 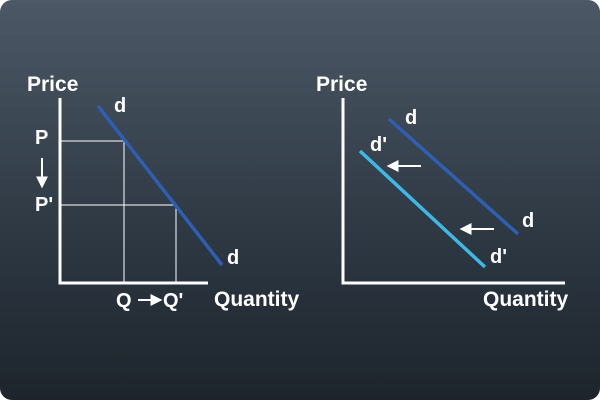 What do you see at coordinates (256, 299) in the screenshot?
I see `left-quantity-axis-label: Quantity` at bounding box center [256, 299].